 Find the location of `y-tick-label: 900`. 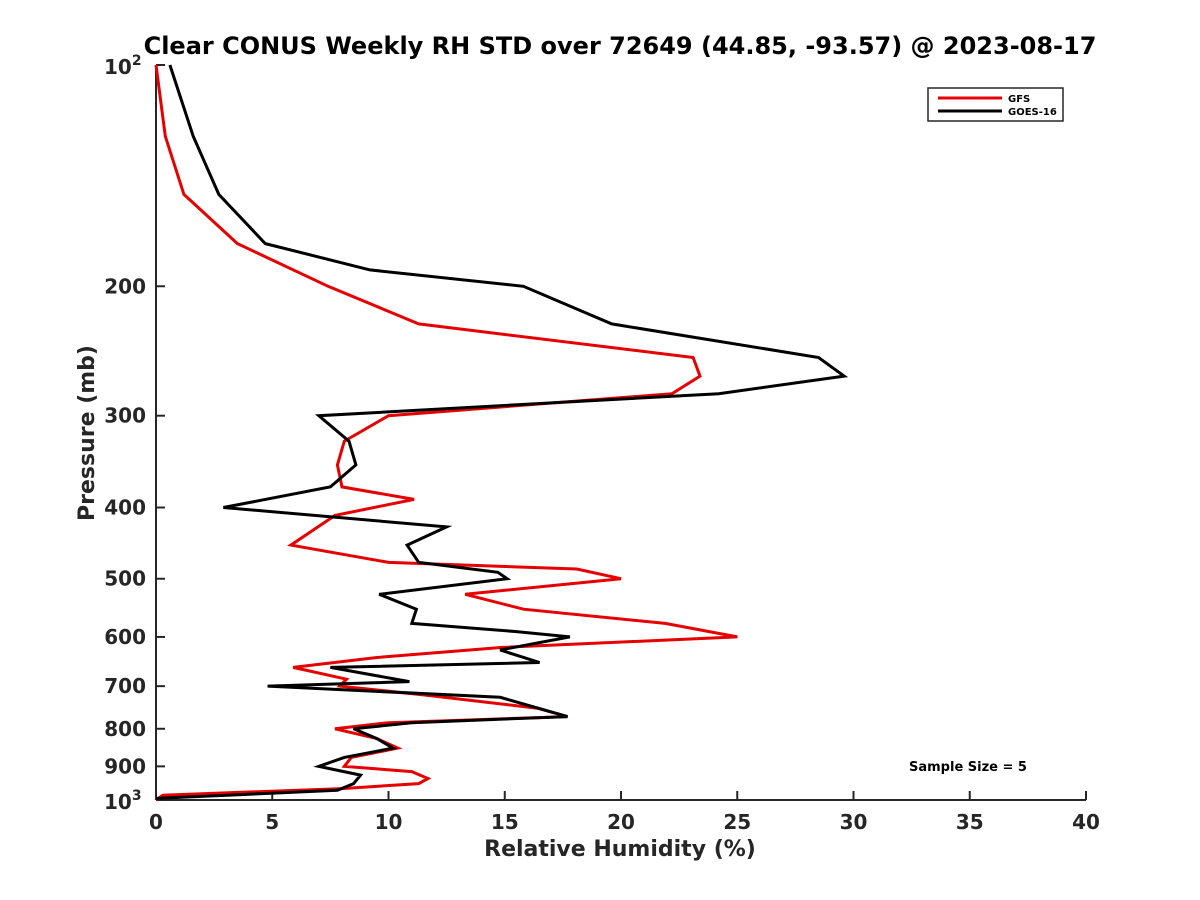

y-tick-label: 900 is located at coordinates (125, 766).